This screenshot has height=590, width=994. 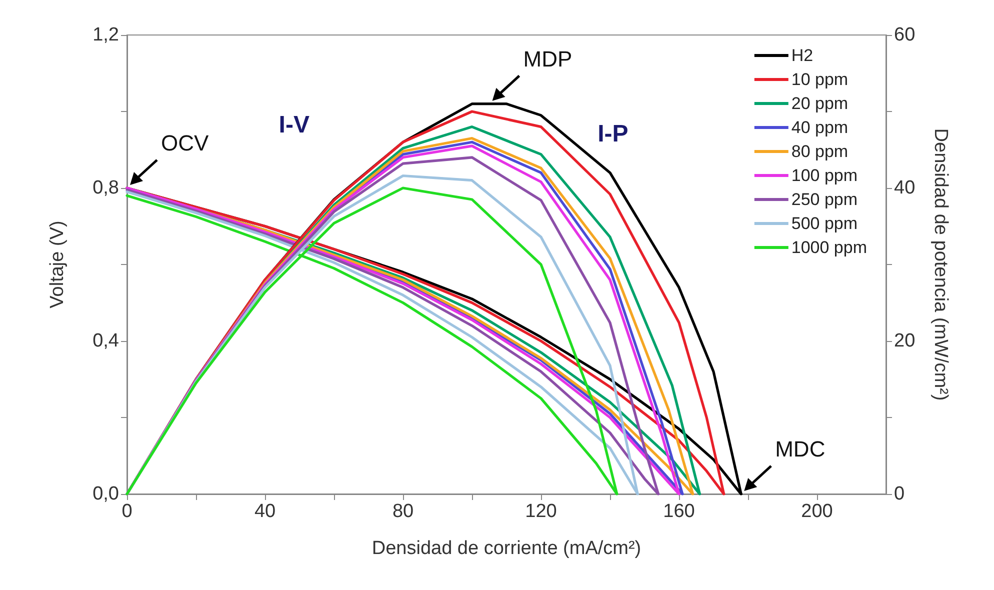 I want to click on y2-tick-label: 60, so click(x=905, y=35).